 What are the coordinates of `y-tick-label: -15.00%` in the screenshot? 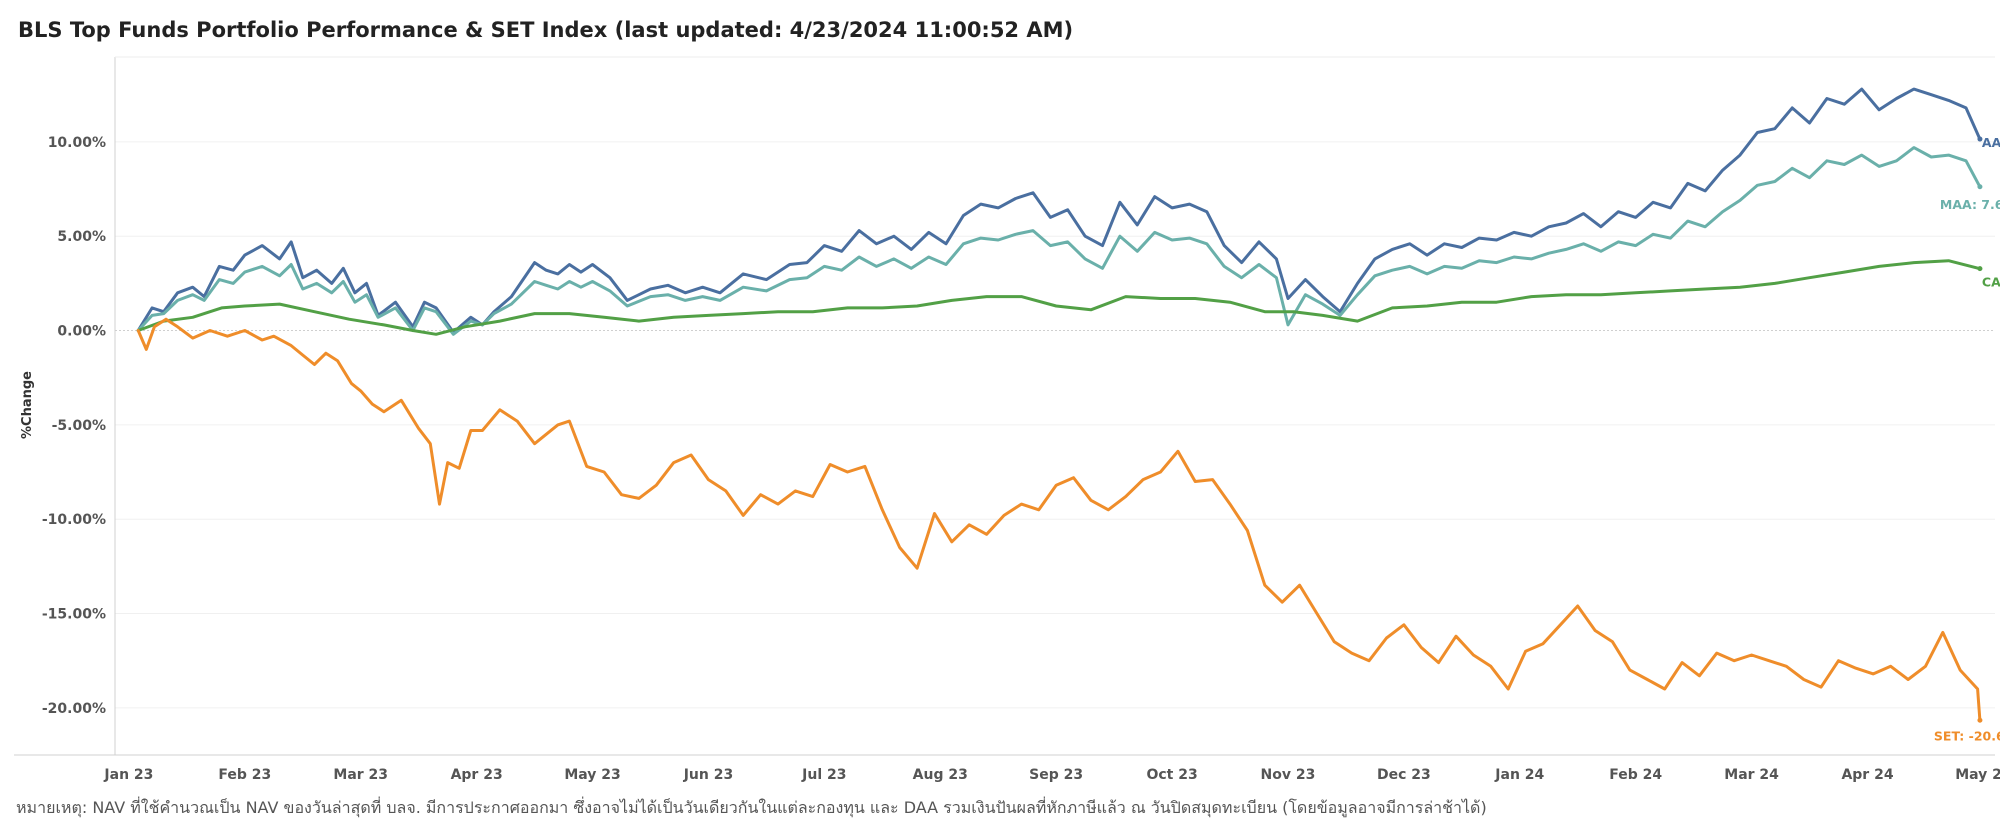 It's located at (74, 615).